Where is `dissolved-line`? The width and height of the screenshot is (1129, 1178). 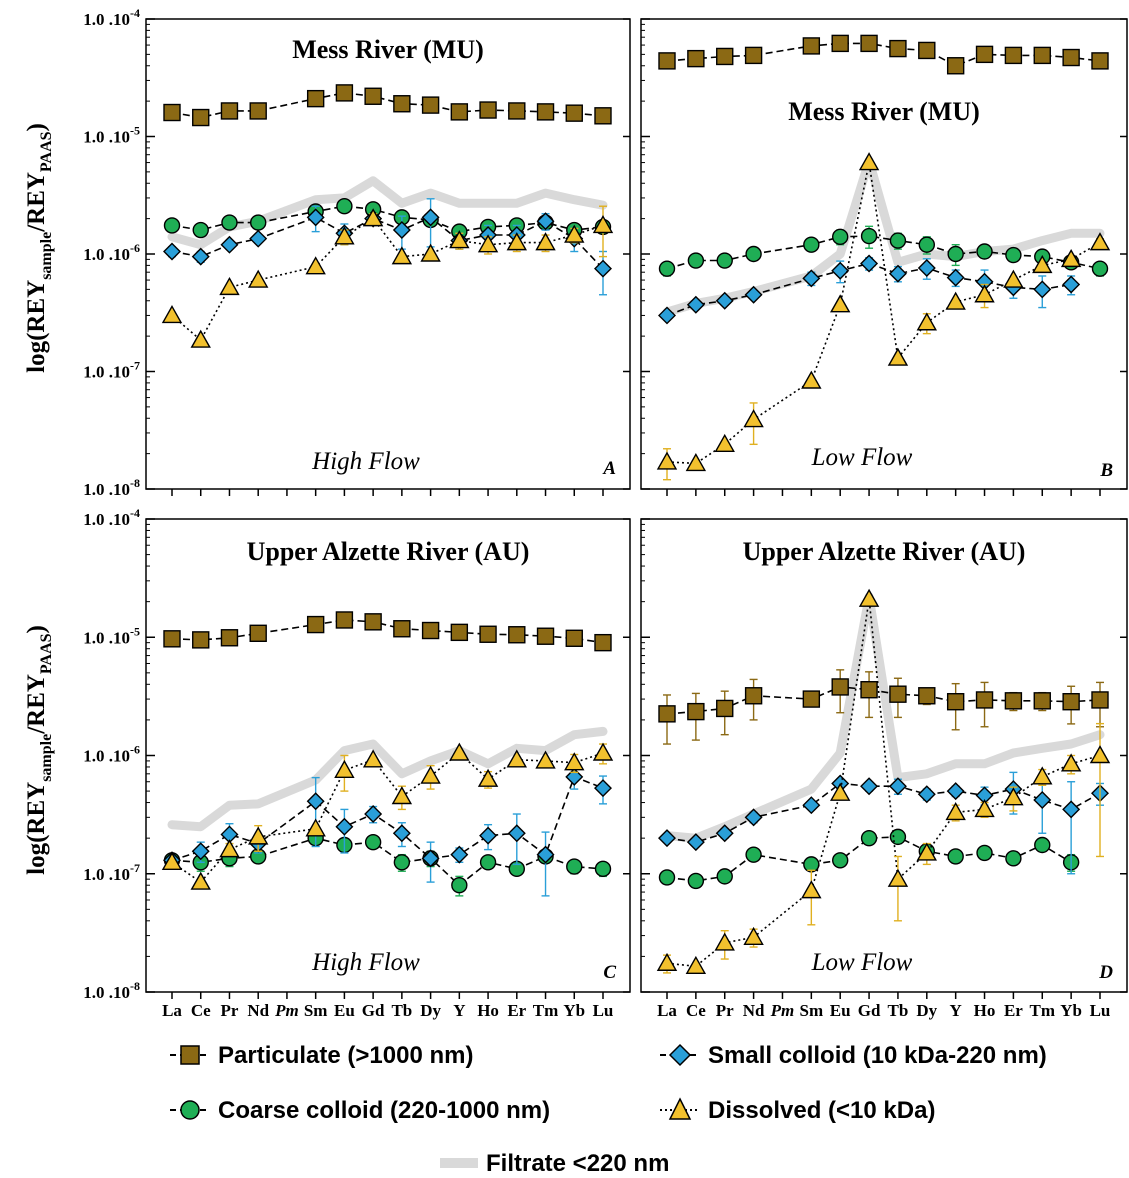
dissolved-line is located at coordinates (387, 817).